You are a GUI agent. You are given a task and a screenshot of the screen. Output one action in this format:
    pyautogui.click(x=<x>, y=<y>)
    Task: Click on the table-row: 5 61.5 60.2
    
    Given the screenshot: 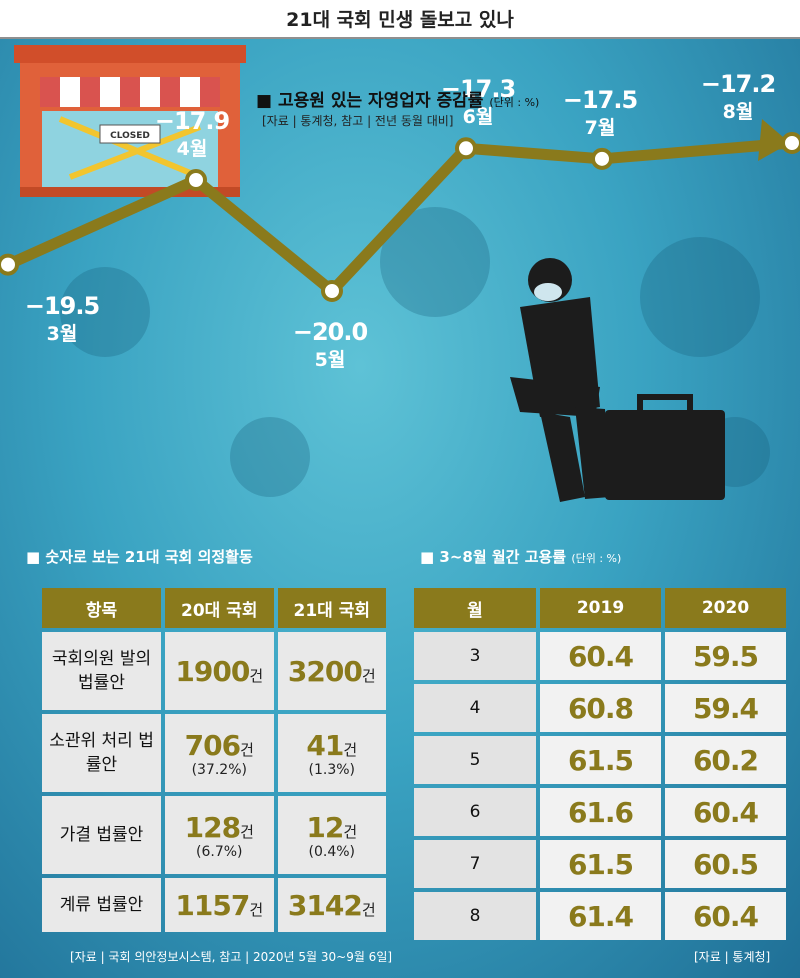 What is the action you would take?
    pyautogui.click(x=600, y=760)
    